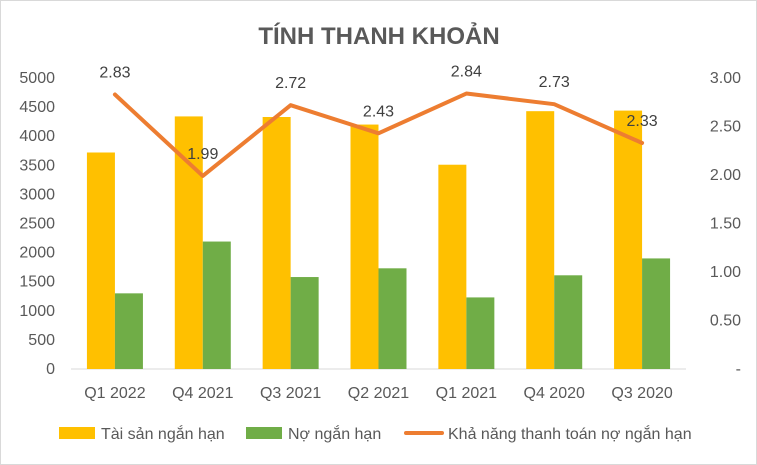 The width and height of the screenshot is (757, 465). Describe the element at coordinates (642, 121) in the screenshot. I see `ratio-data-label: 2.33` at that location.